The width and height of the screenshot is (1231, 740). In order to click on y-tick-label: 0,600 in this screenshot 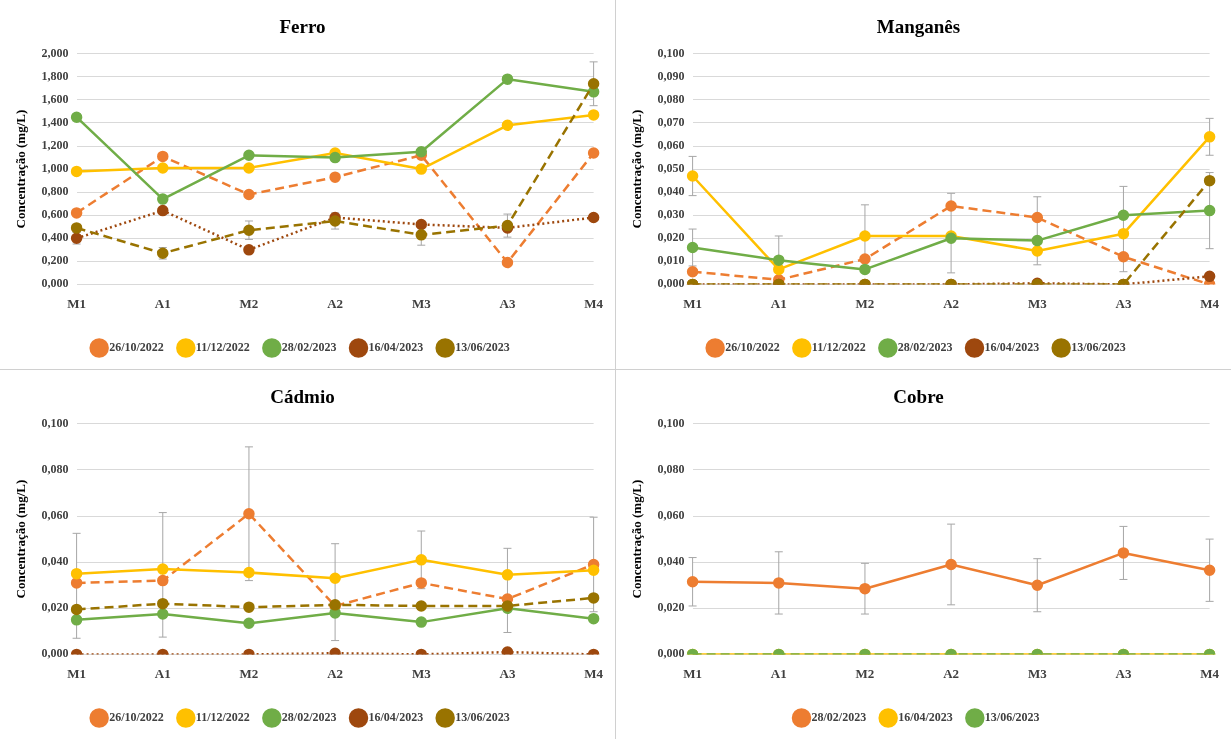, I will do `click(55, 214)`.